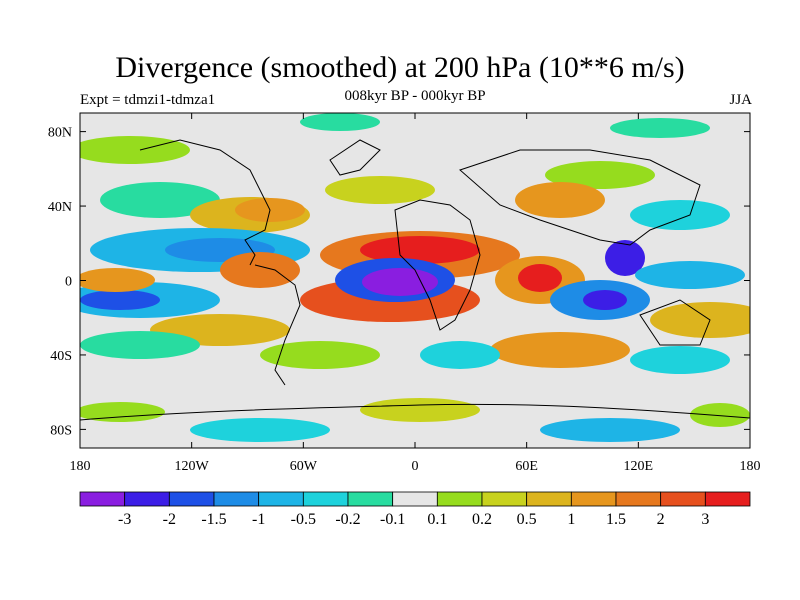  I want to click on lat-tick-label: 80N, so click(60, 133).